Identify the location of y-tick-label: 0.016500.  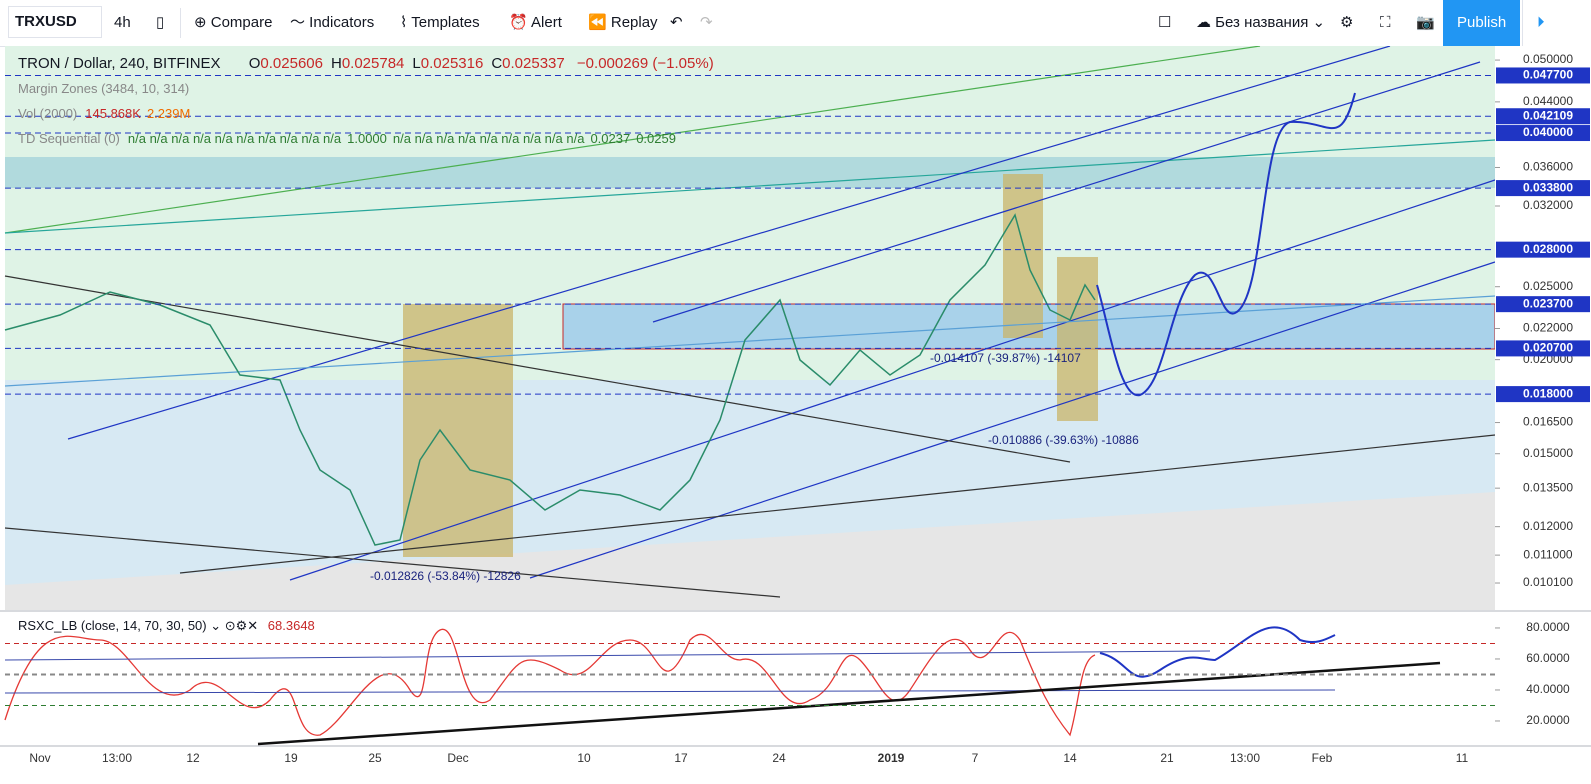
(1548, 422).